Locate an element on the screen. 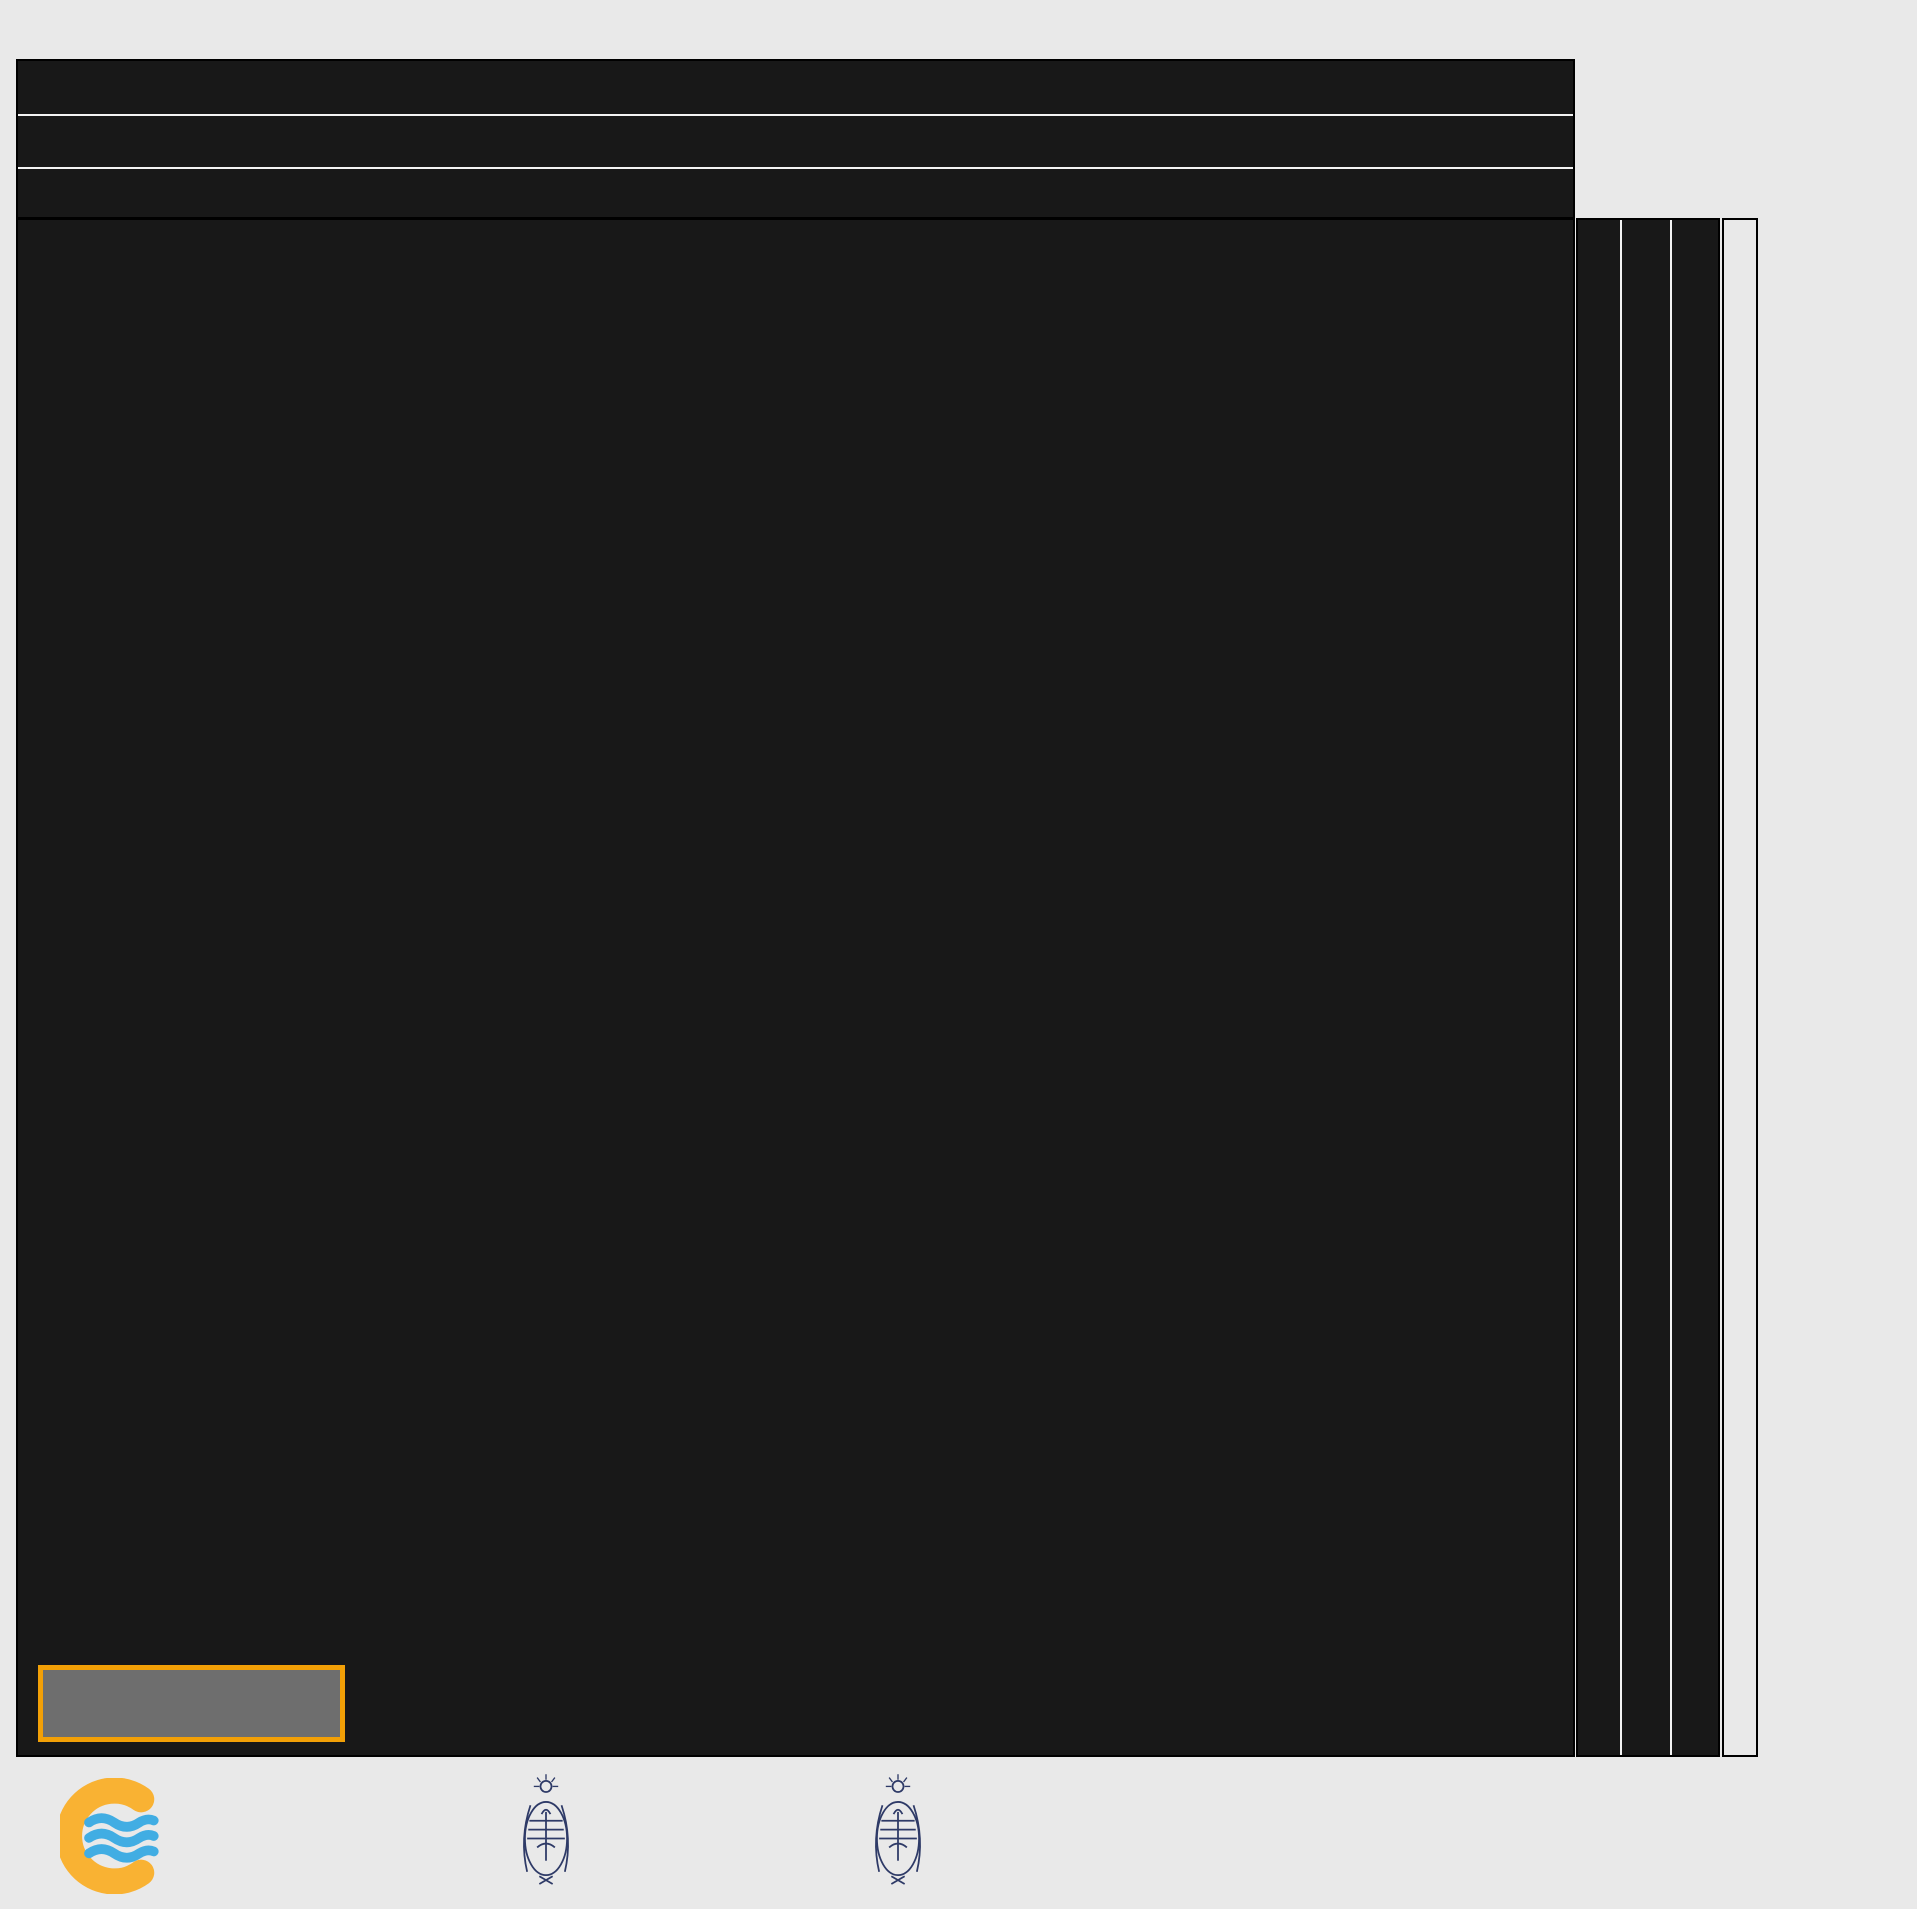  cross-section-top-panel is located at coordinates (795, 139).